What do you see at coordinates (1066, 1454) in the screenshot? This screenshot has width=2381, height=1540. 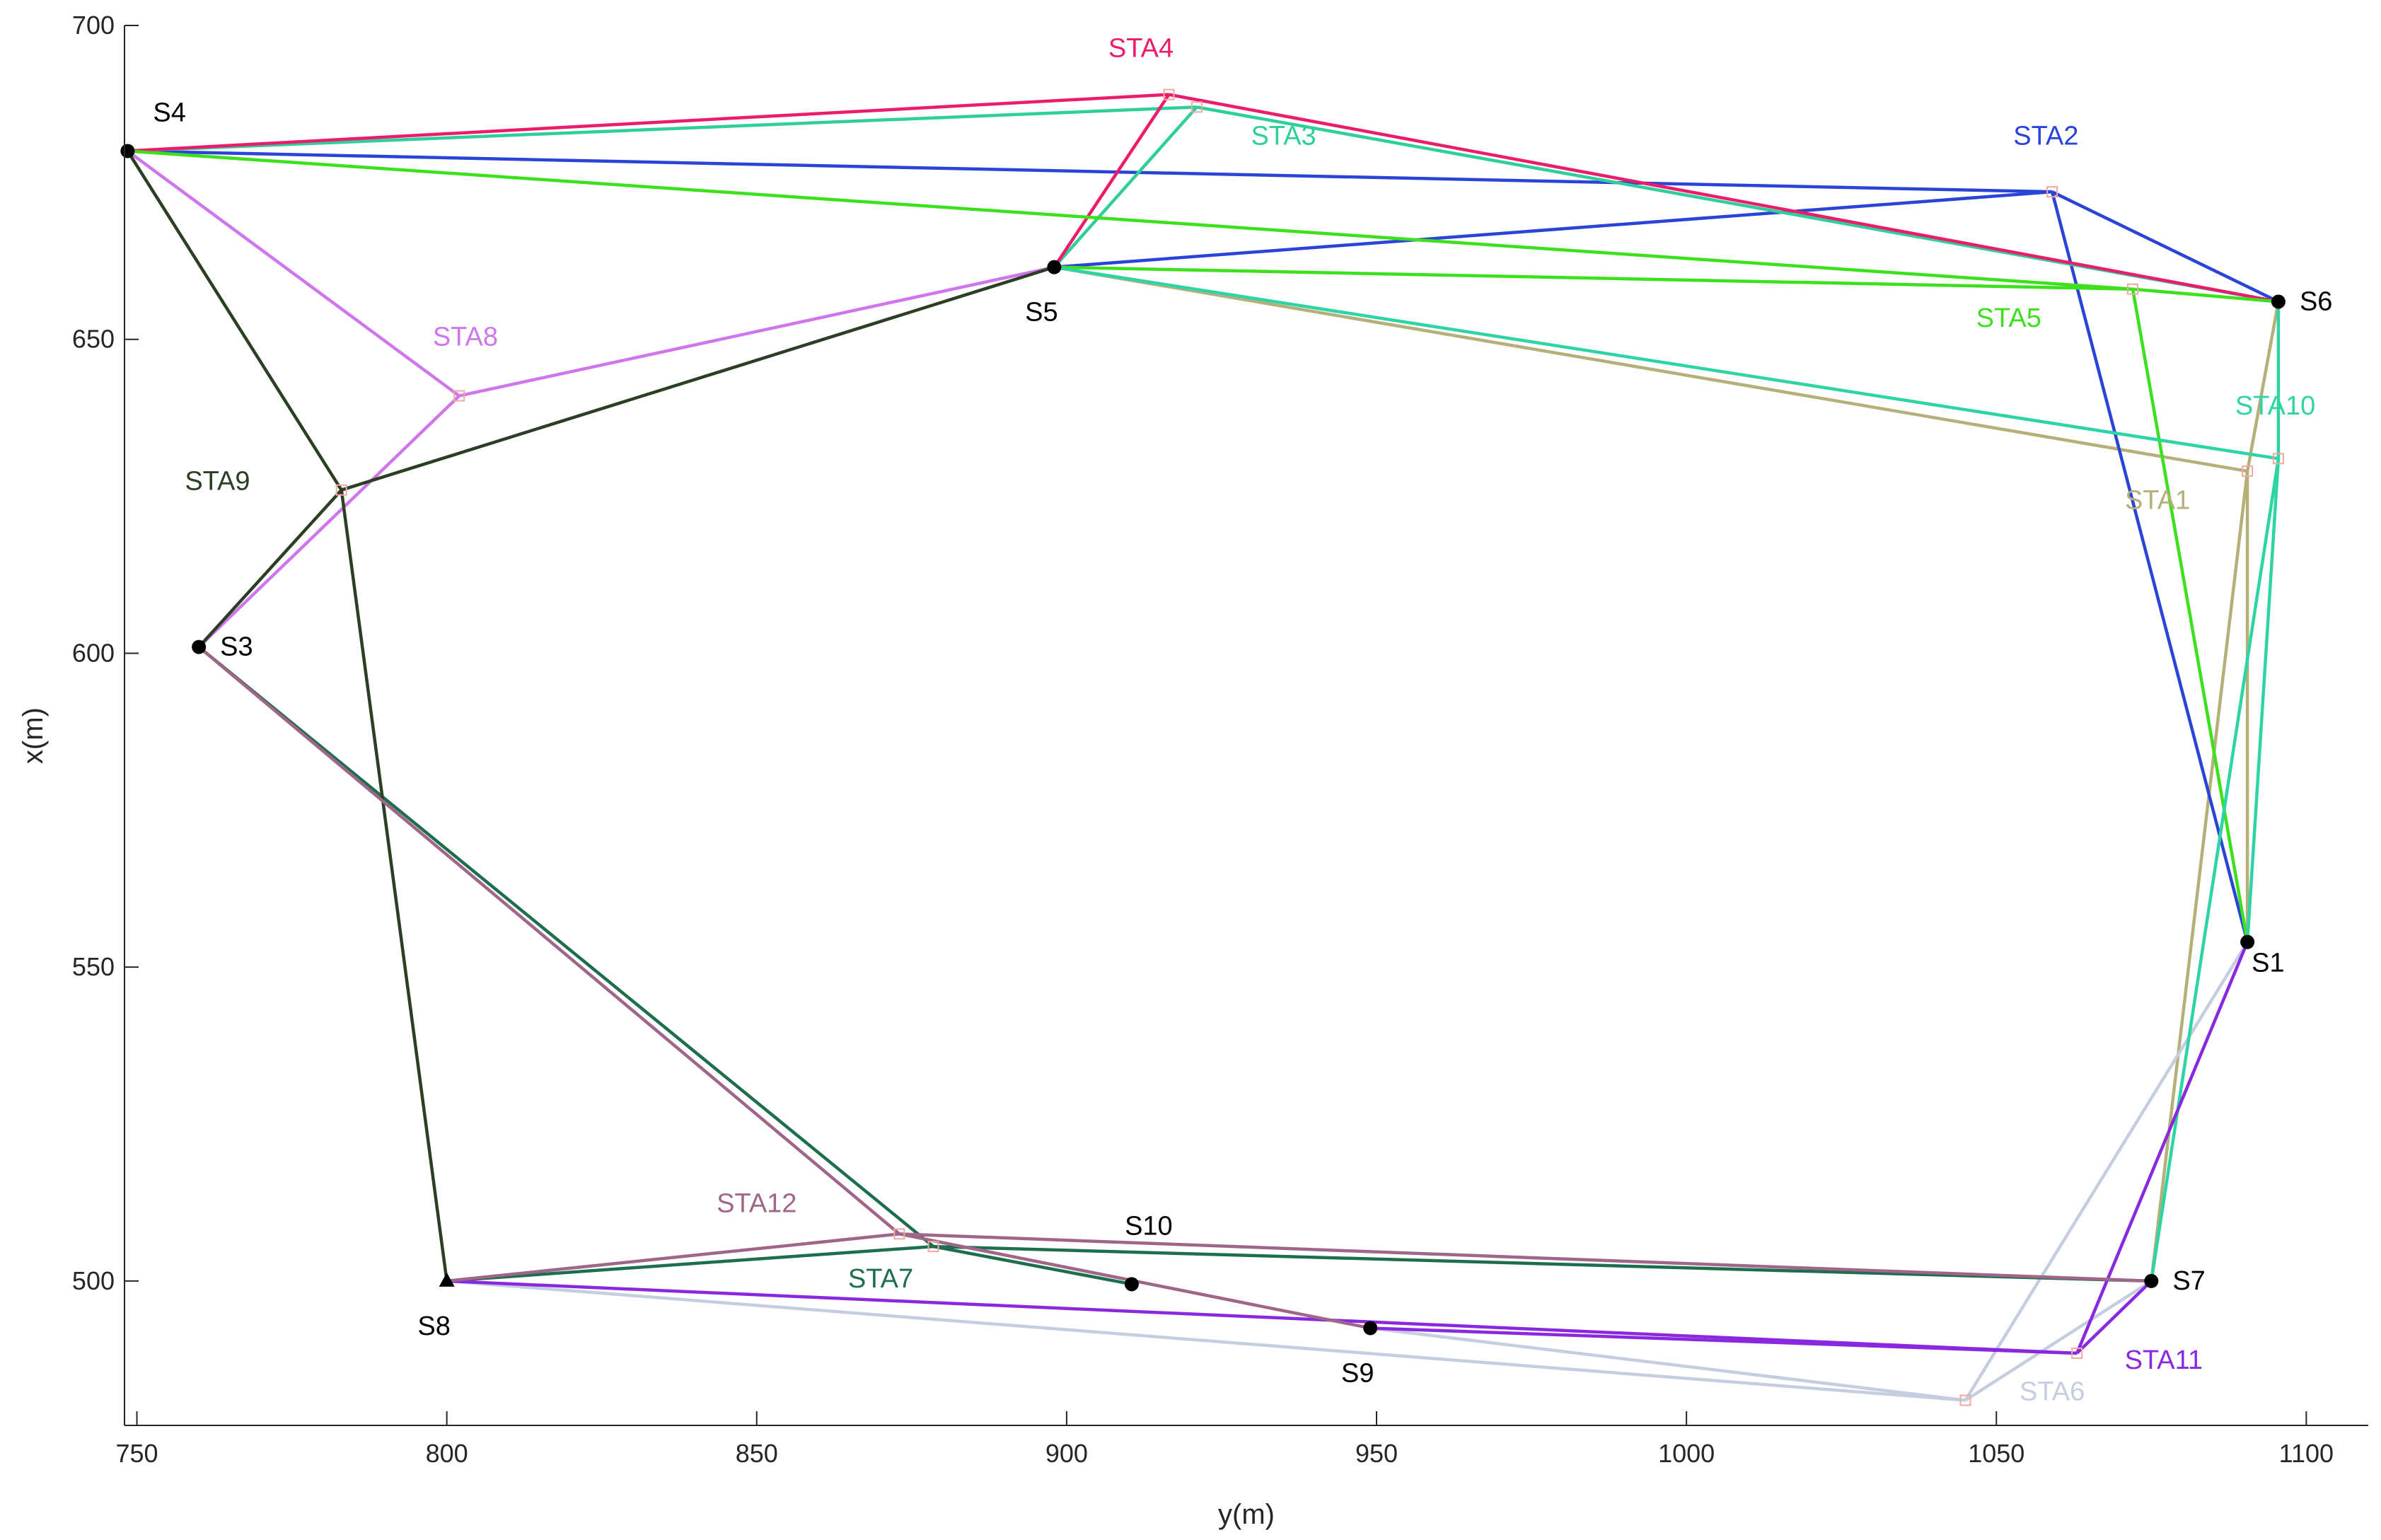 I see `x-tick-label: 900` at bounding box center [1066, 1454].